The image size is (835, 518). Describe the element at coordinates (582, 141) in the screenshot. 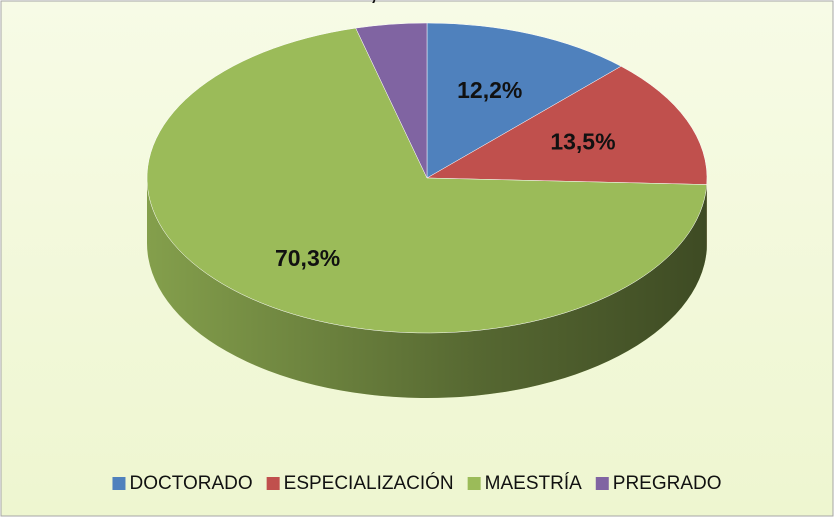

I see `data-label: 13,5%` at that location.